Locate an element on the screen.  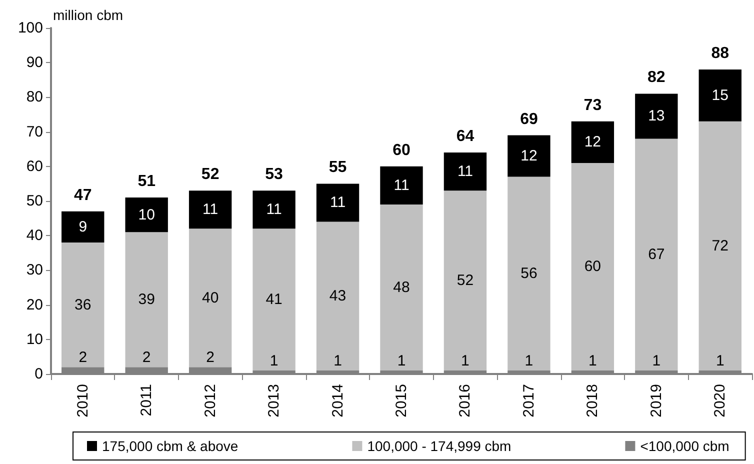
data-label: 43 is located at coordinates (337, 296).